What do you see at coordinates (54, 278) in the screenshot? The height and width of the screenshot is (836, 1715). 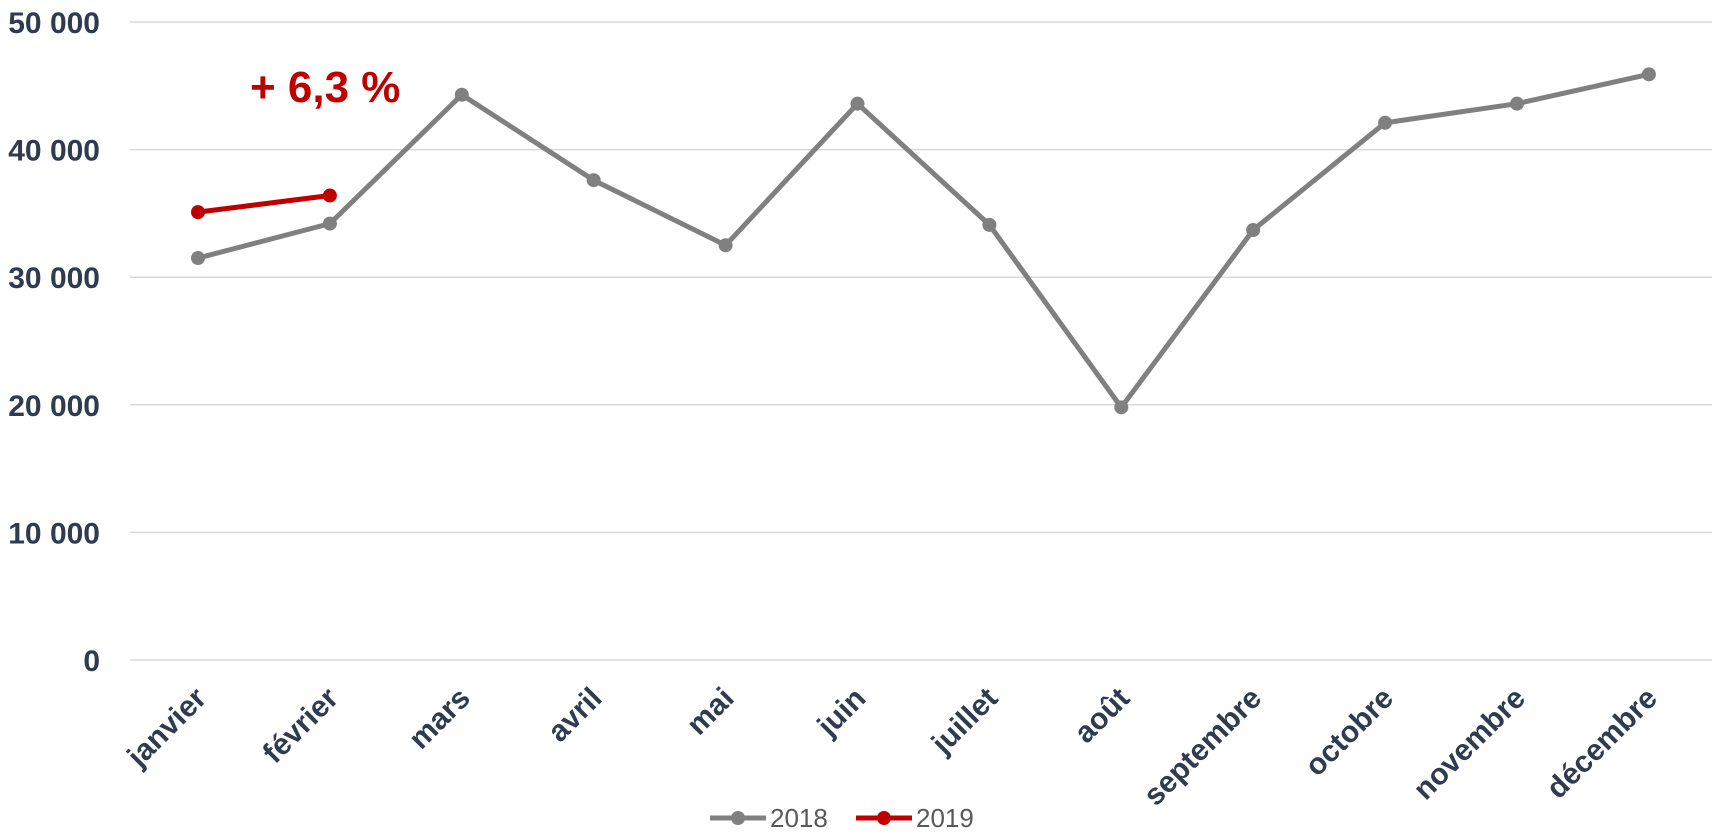 I see `y-tick-label: 30 000` at bounding box center [54, 278].